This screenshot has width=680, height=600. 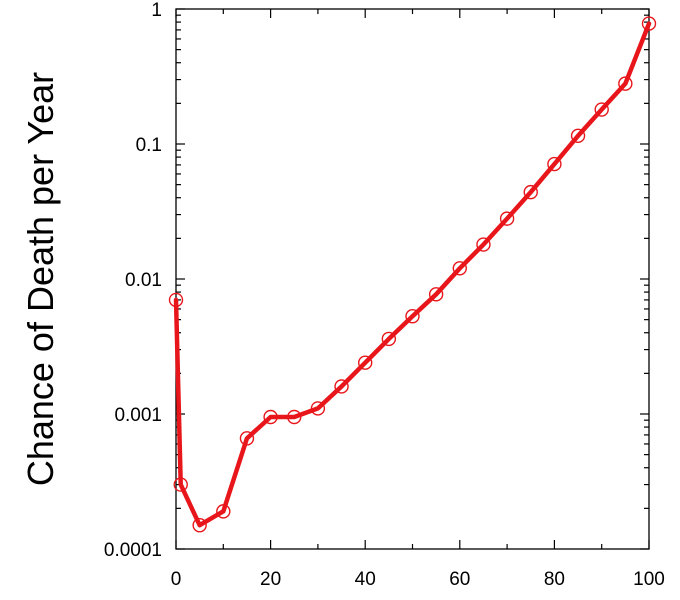 What do you see at coordinates (554, 579) in the screenshot?
I see `x-tick-label: 80` at bounding box center [554, 579].